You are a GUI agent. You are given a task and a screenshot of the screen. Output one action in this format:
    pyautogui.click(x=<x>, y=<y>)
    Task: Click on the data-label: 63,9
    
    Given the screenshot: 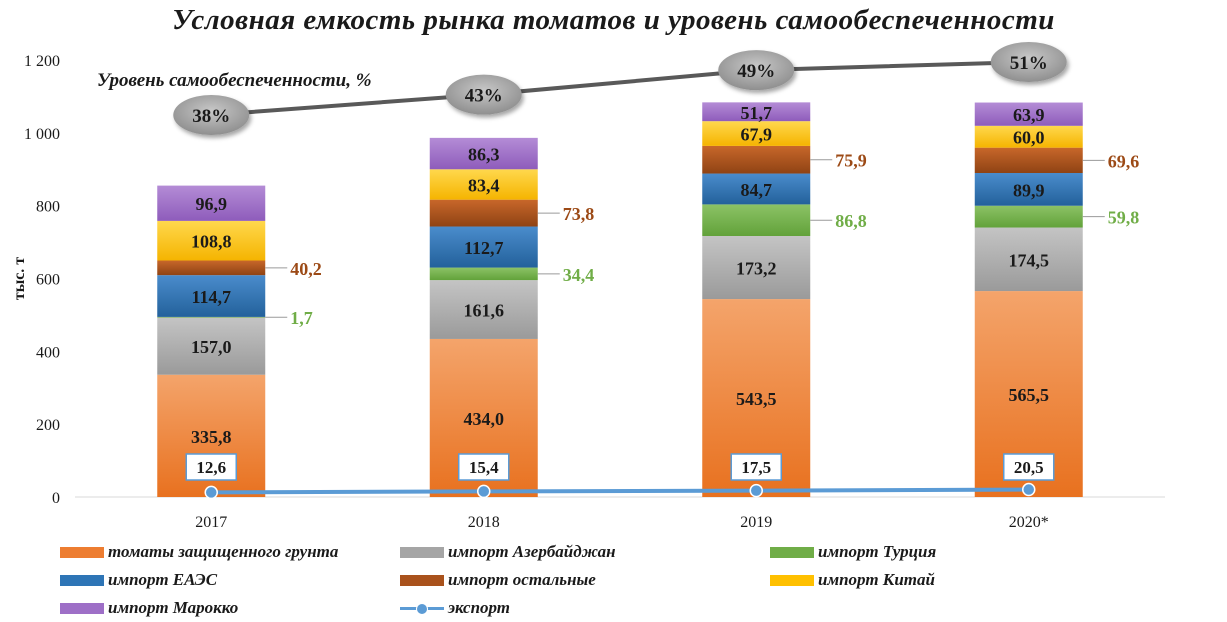 What is the action you would take?
    pyautogui.click(x=1029, y=115)
    